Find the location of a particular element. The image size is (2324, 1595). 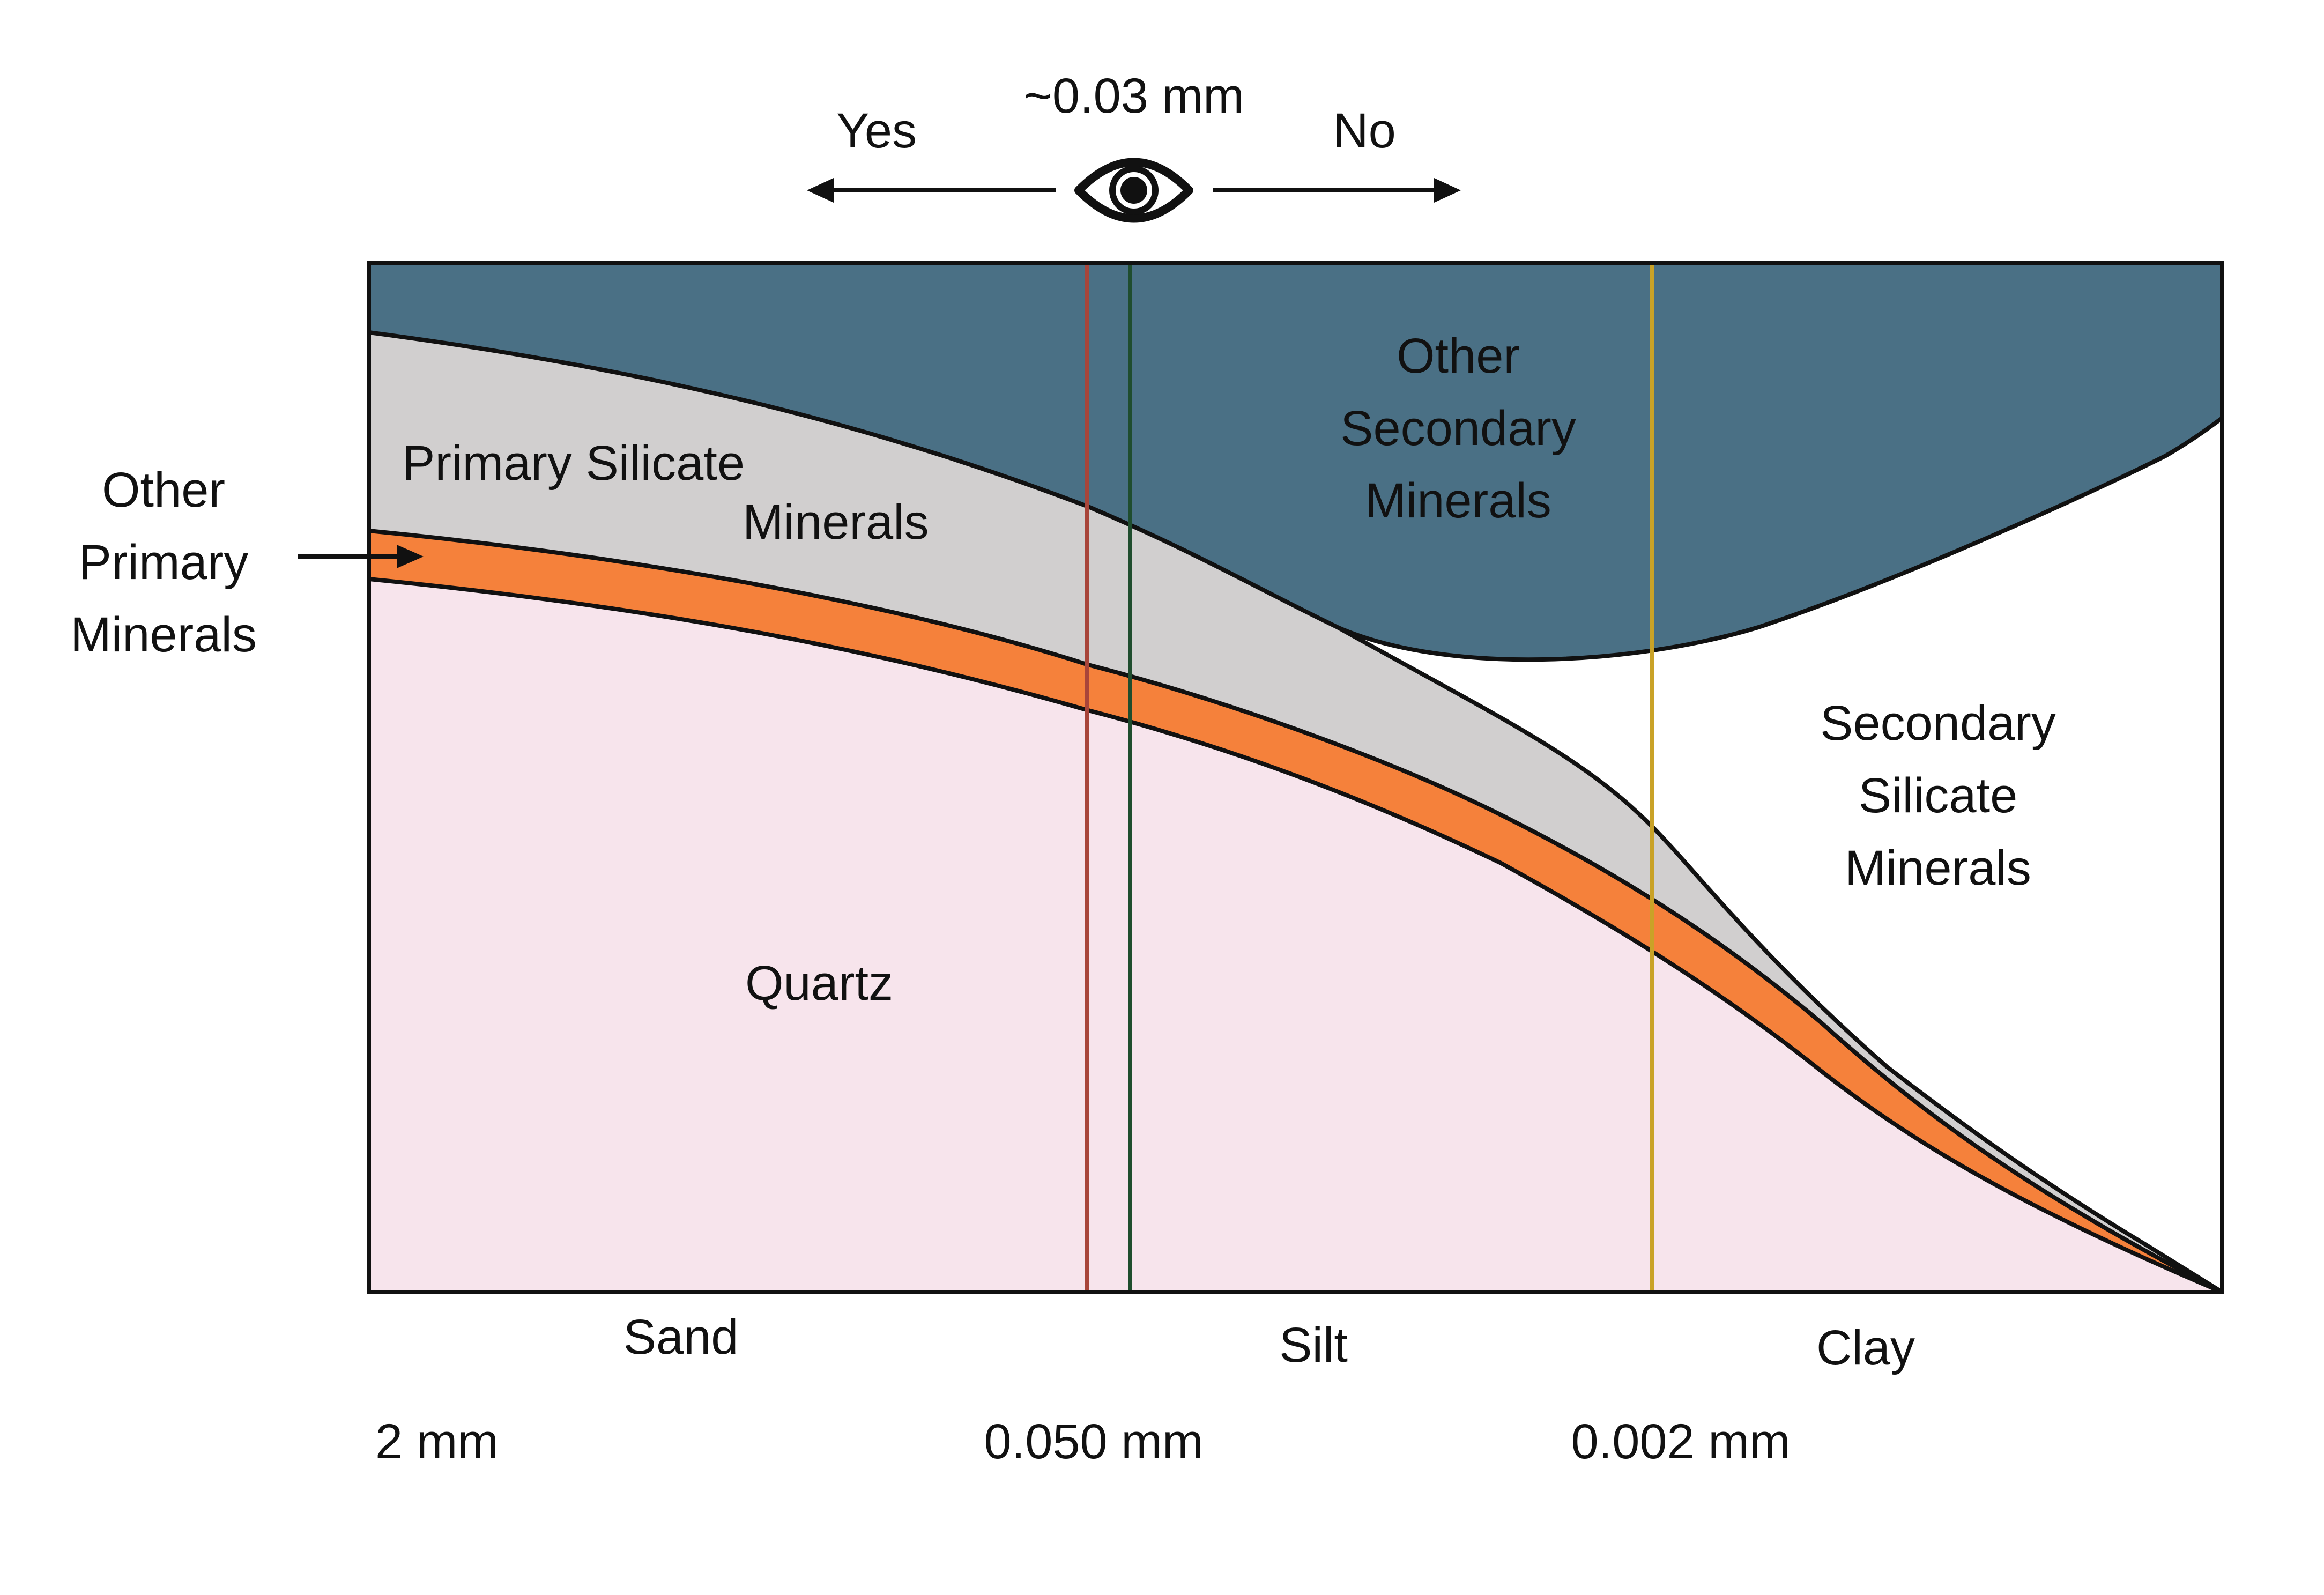

size-class-sand: Sand is located at coordinates (681, 1337).